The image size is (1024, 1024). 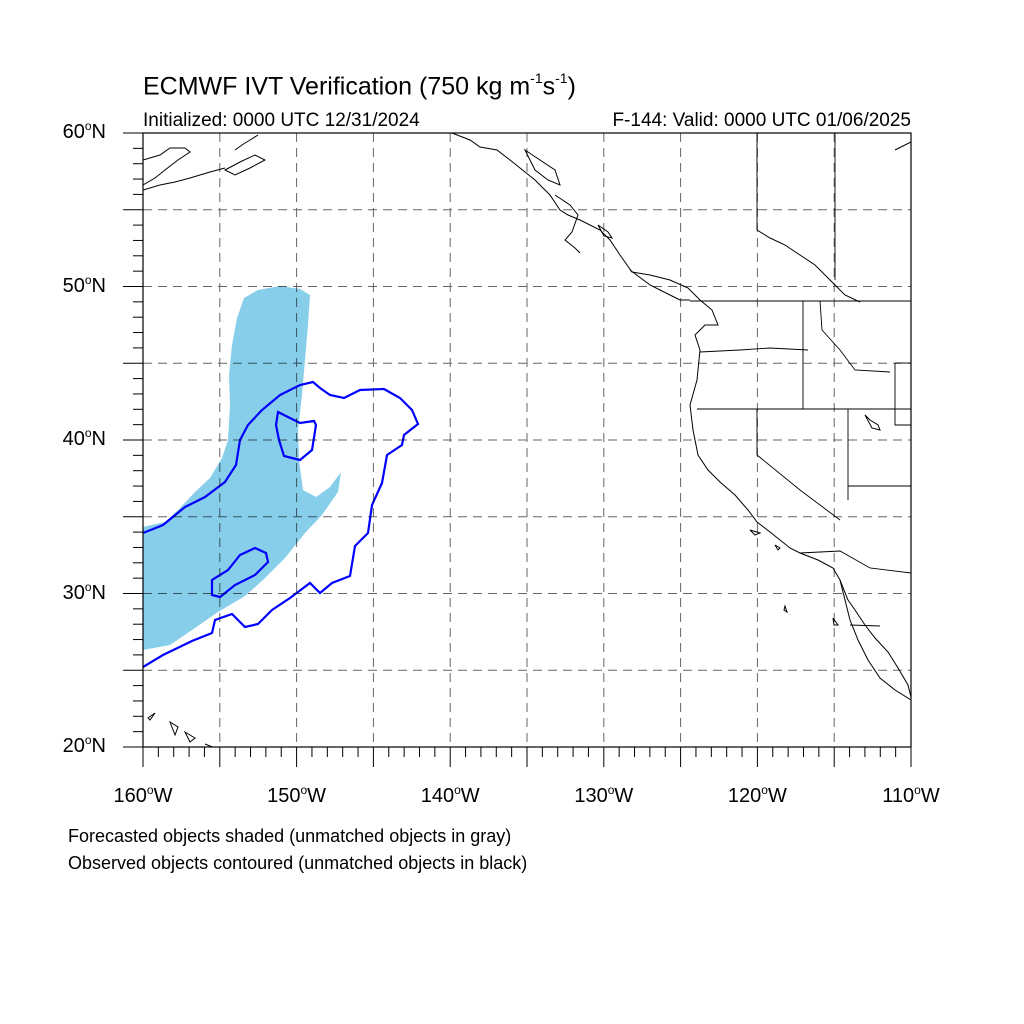 I want to click on lat-tick-label: 60oN, so click(x=84, y=131).